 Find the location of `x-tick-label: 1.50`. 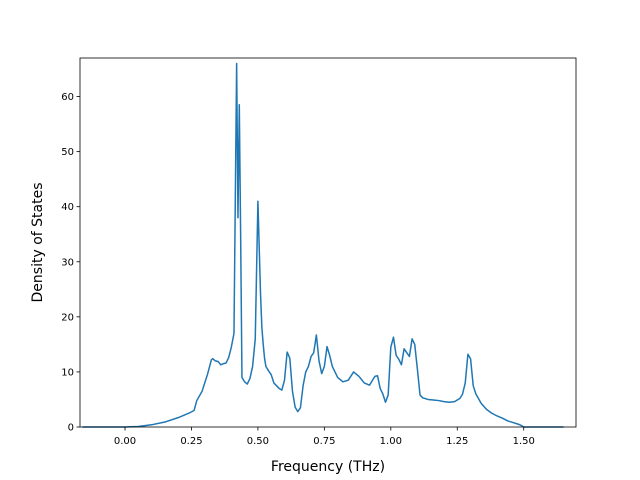

x-tick-label: 1.50 is located at coordinates (524, 441).